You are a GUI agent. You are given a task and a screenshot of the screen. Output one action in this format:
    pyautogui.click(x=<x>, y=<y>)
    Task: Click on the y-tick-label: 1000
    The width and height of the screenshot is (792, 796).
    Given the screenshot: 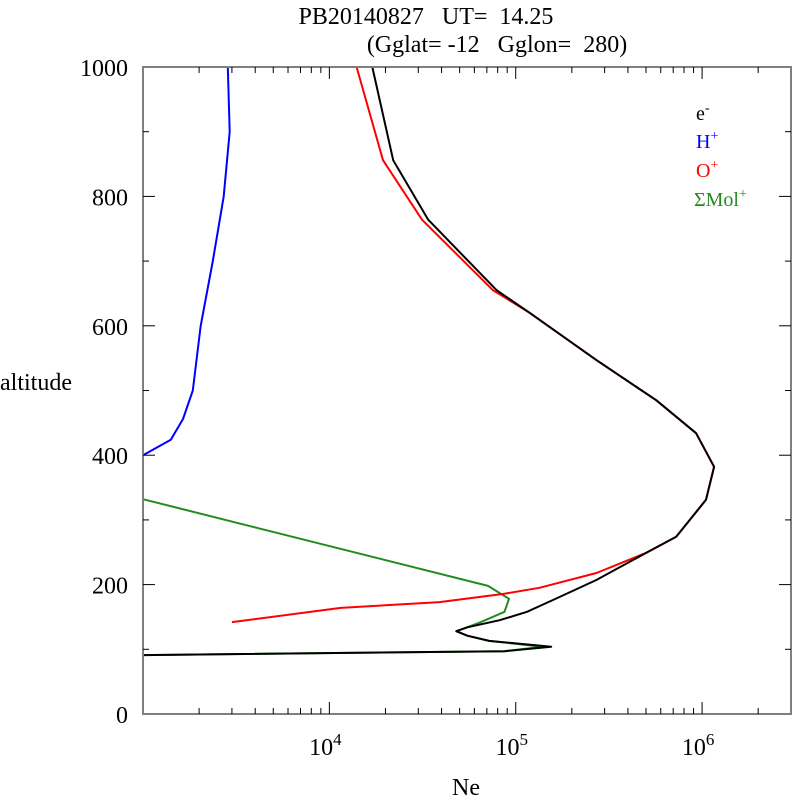 What is the action you would take?
    pyautogui.click(x=104, y=69)
    